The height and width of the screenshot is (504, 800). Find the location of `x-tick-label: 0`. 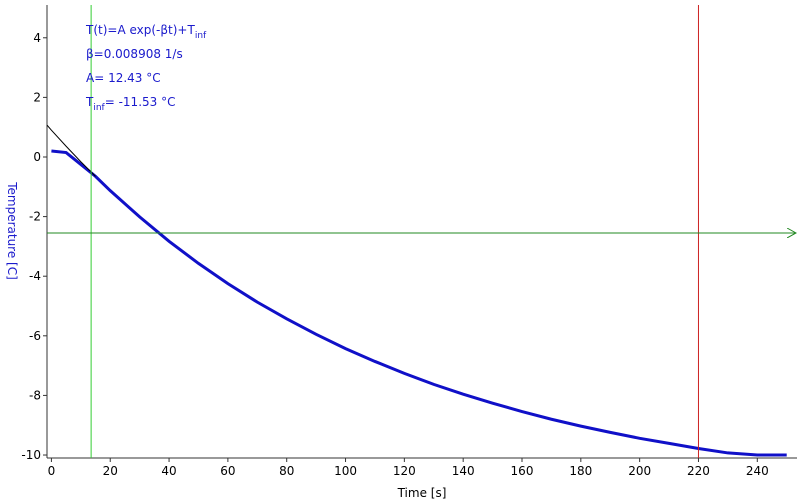

x-tick-label: 0 is located at coordinates (52, 471).